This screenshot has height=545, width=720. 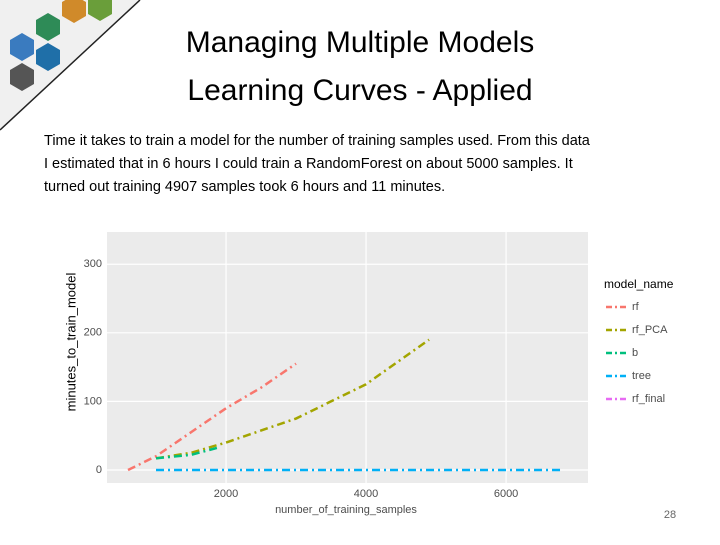 I want to click on legend-label: tree, so click(x=641, y=376).